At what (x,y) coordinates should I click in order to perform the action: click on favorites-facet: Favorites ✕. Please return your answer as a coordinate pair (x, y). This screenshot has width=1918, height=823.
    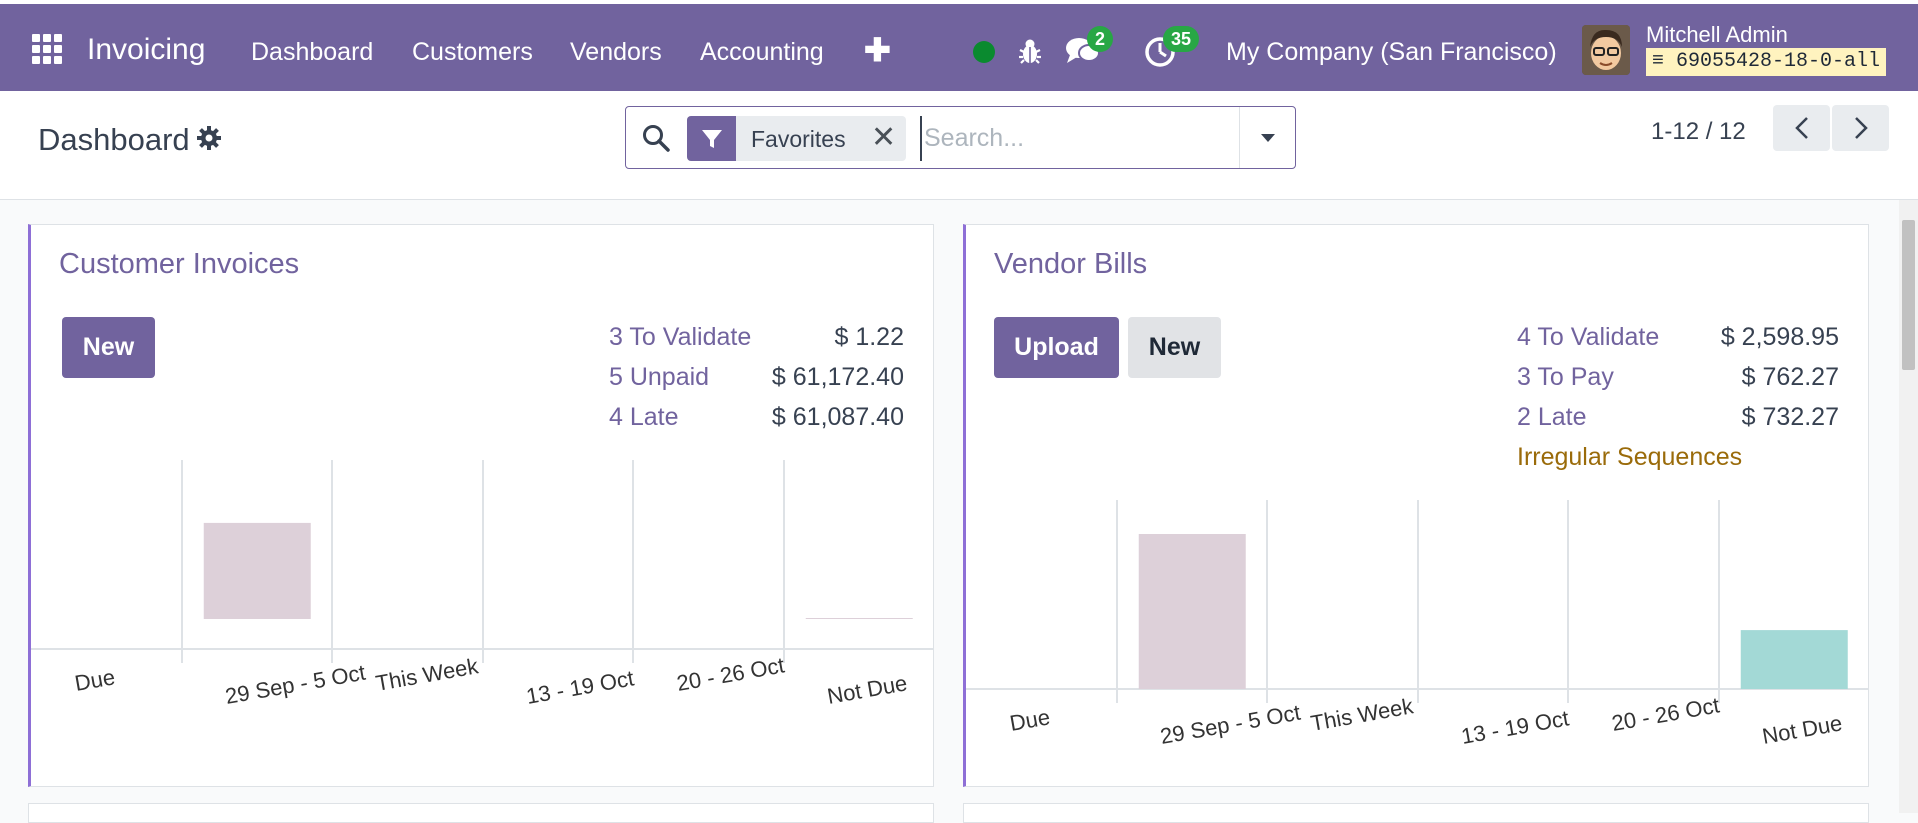
    Looking at the image, I should click on (796, 138).